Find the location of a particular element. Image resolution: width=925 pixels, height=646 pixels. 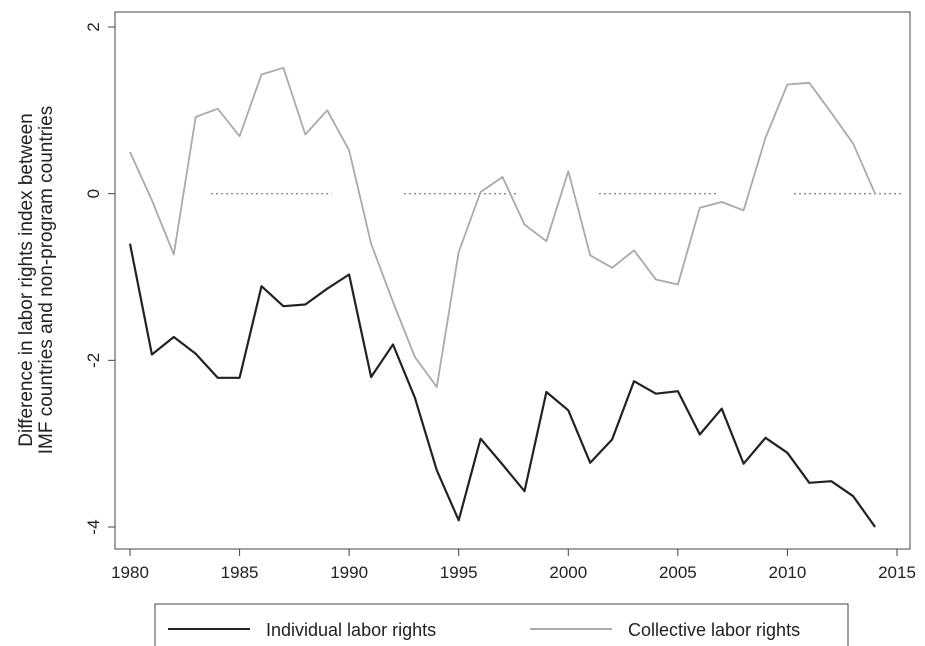

x-tick-label-1995: 1995 is located at coordinates (459, 572).